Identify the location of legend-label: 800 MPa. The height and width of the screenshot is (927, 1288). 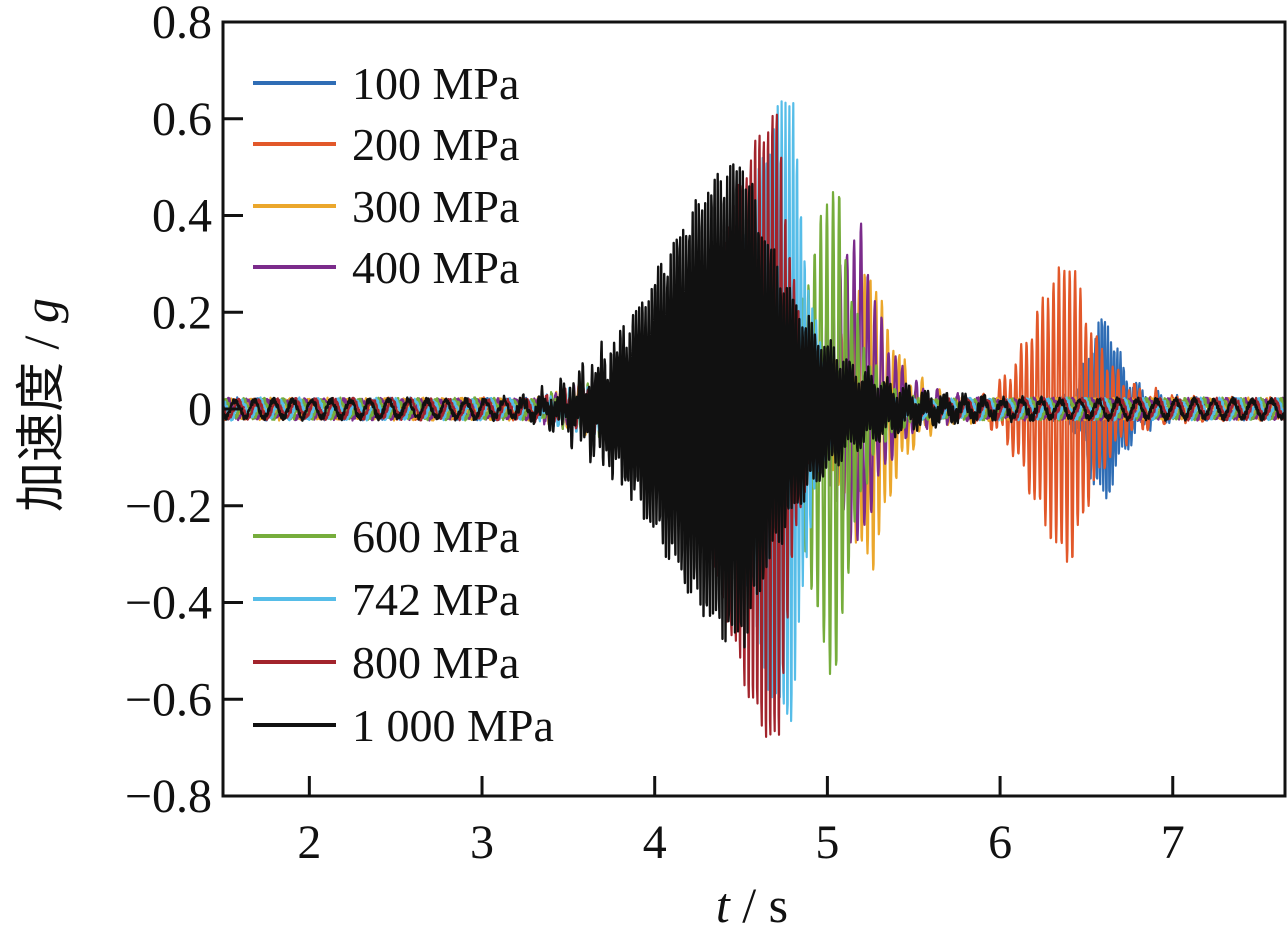
(435, 662).